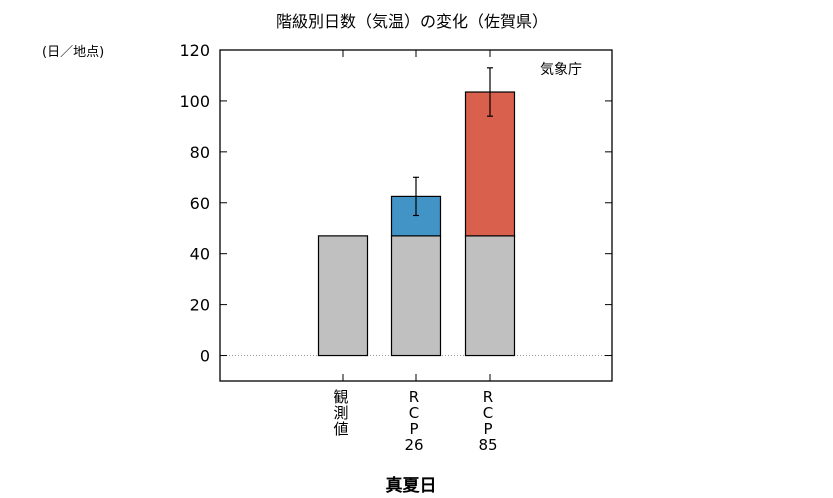 The height and width of the screenshot is (498, 833). What do you see at coordinates (340, 413) in the screenshot?
I see `x-category-label: 測` at bounding box center [340, 413].